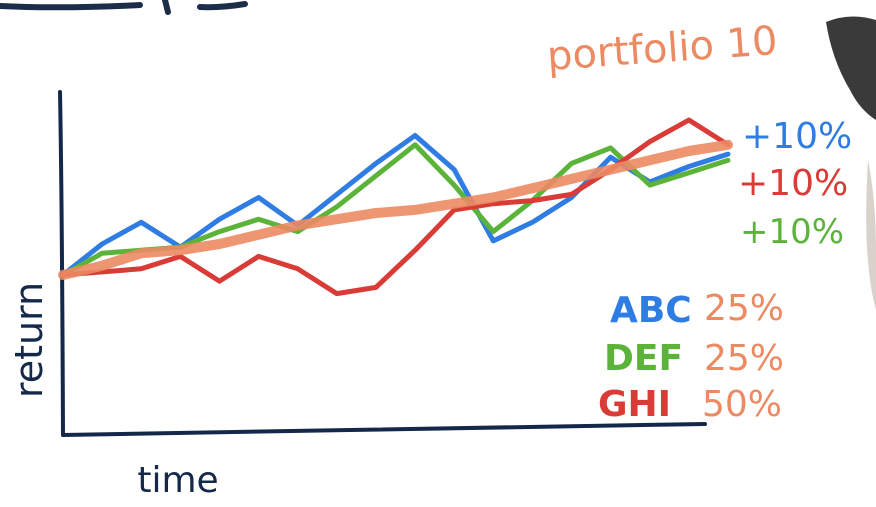  I want to click on hand-icon, so click(851, 68).